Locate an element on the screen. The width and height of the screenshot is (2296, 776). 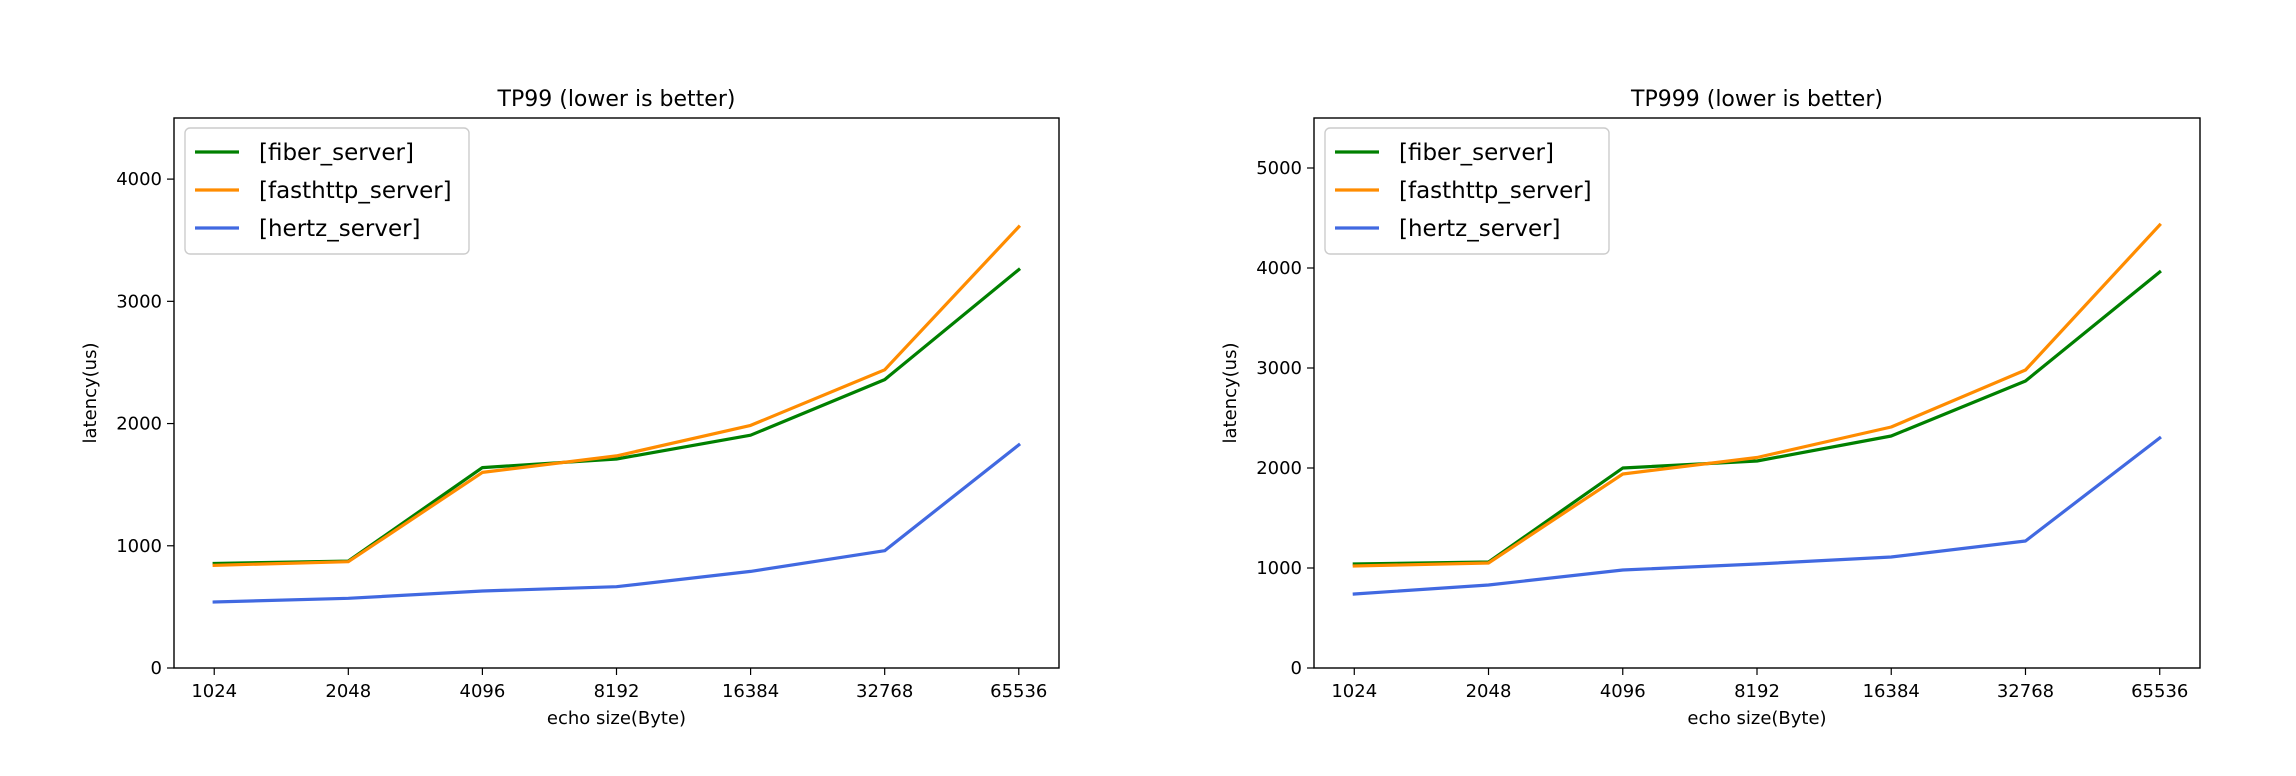
chart-title: TP999 (lower is better) is located at coordinates (1756, 99).